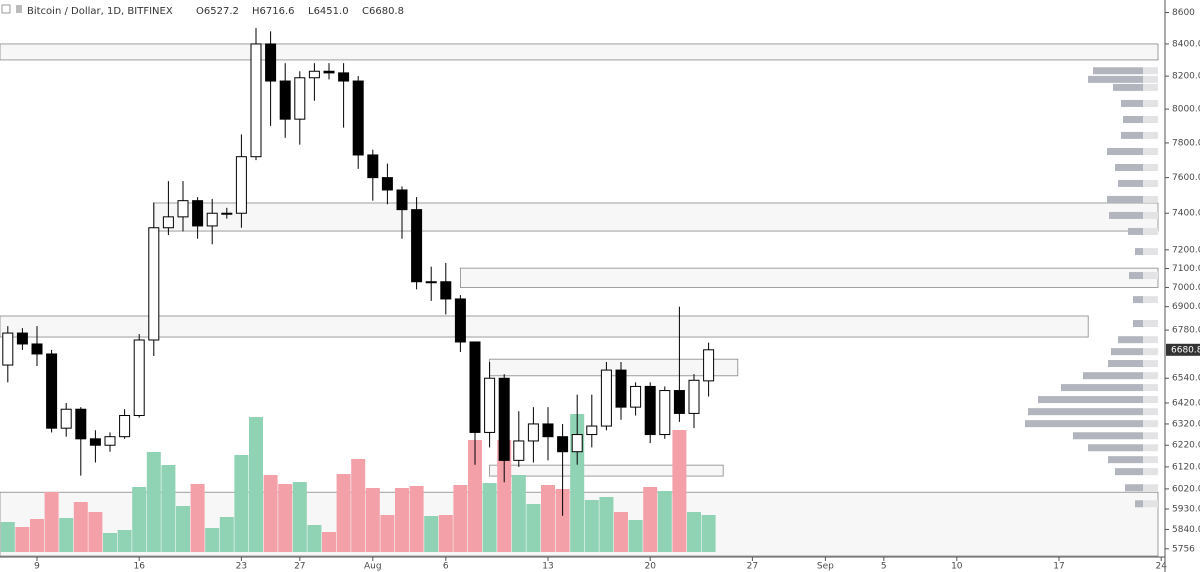  Describe the element at coordinates (1186, 331) in the screenshot. I see `y-tick-label: 6780.0` at that location.